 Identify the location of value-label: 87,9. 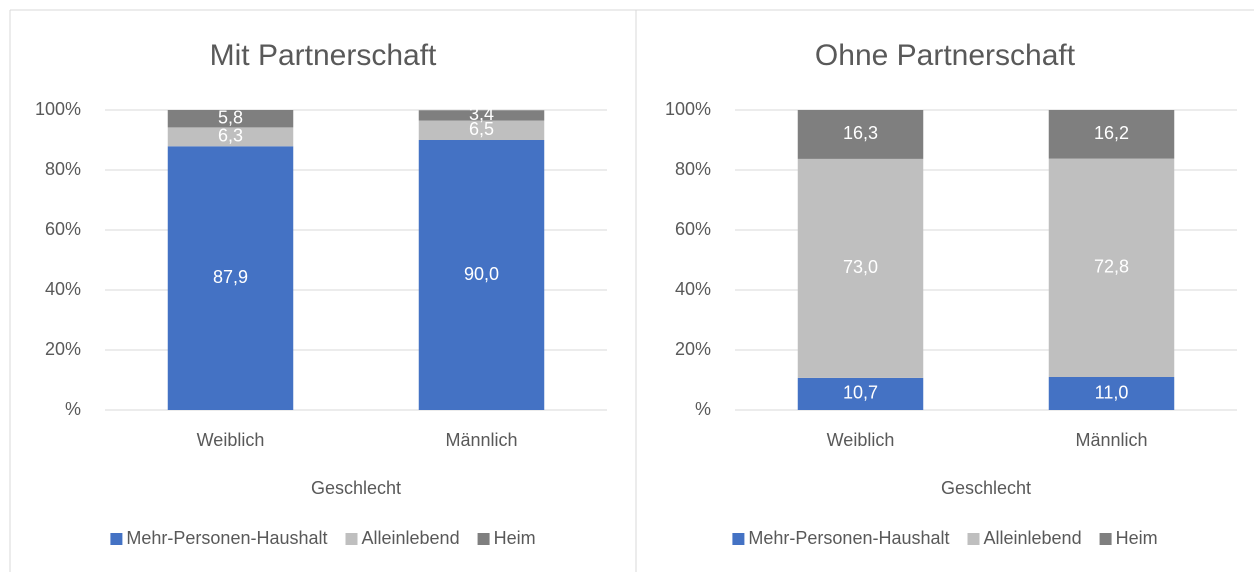
(230, 277).